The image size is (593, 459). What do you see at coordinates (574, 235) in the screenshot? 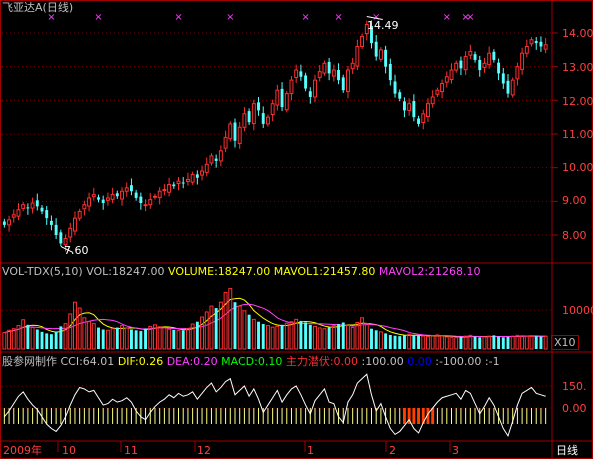
I see `price-tick-label: 8.00` at bounding box center [574, 235].